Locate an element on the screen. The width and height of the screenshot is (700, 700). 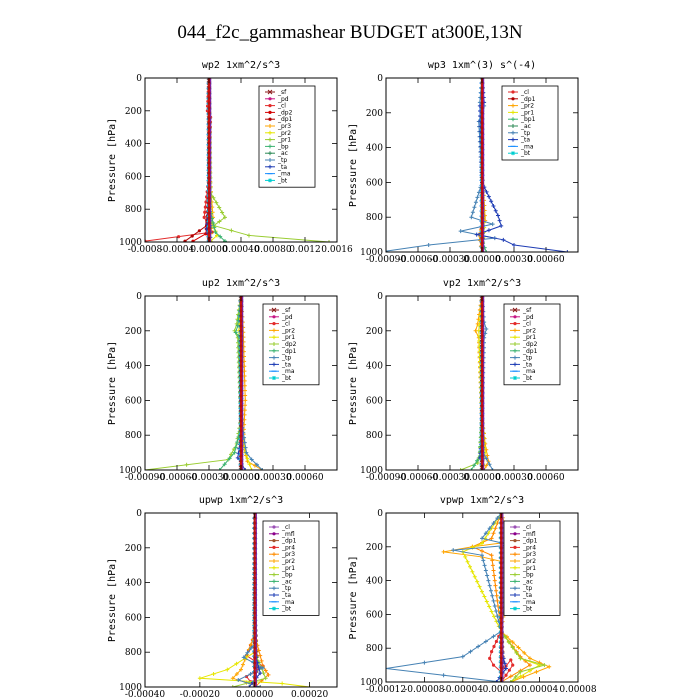
x-tick-label: 0.00080 is located at coordinates (272, 250).